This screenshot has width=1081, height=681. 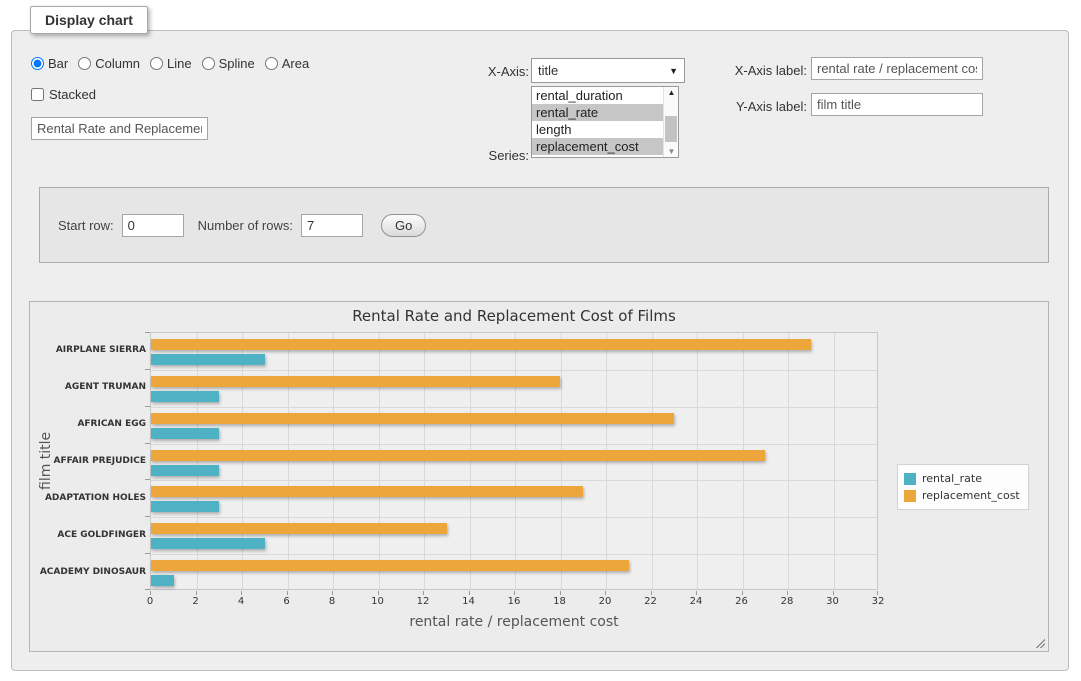 I want to click on series-option-rental_rate: rental_rate, so click(x=597, y=112).